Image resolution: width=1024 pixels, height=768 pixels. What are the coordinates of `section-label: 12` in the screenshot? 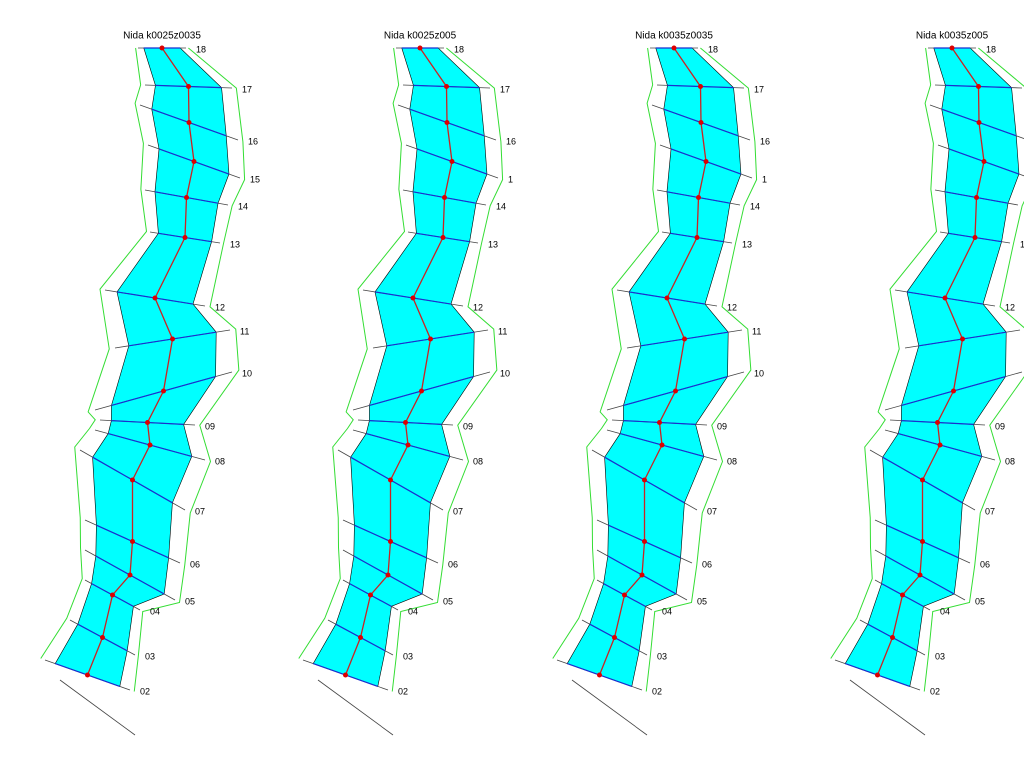 It's located at (220, 307).